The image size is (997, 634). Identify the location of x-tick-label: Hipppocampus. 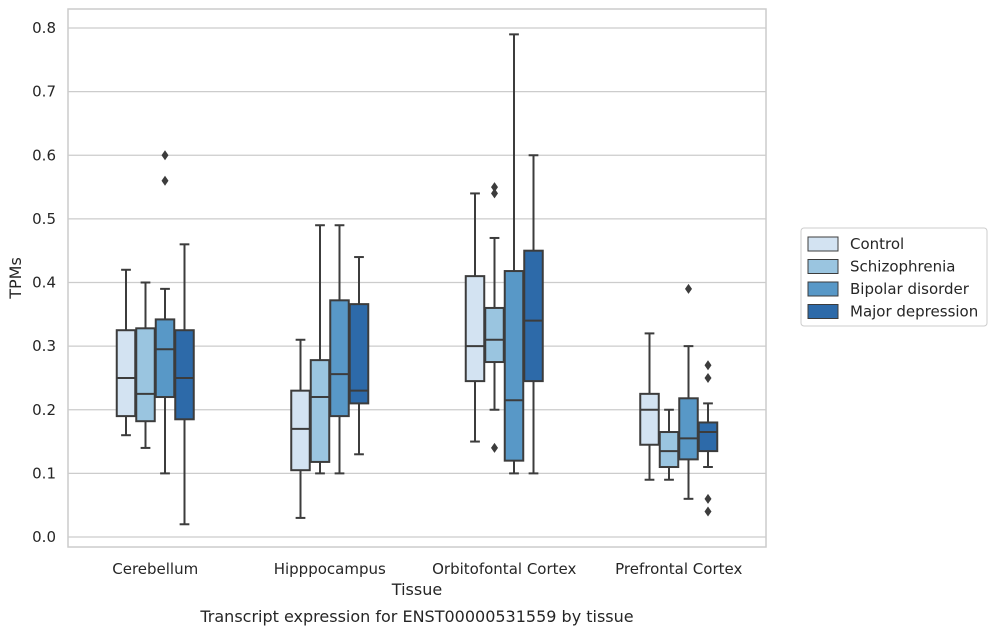
(330, 569).